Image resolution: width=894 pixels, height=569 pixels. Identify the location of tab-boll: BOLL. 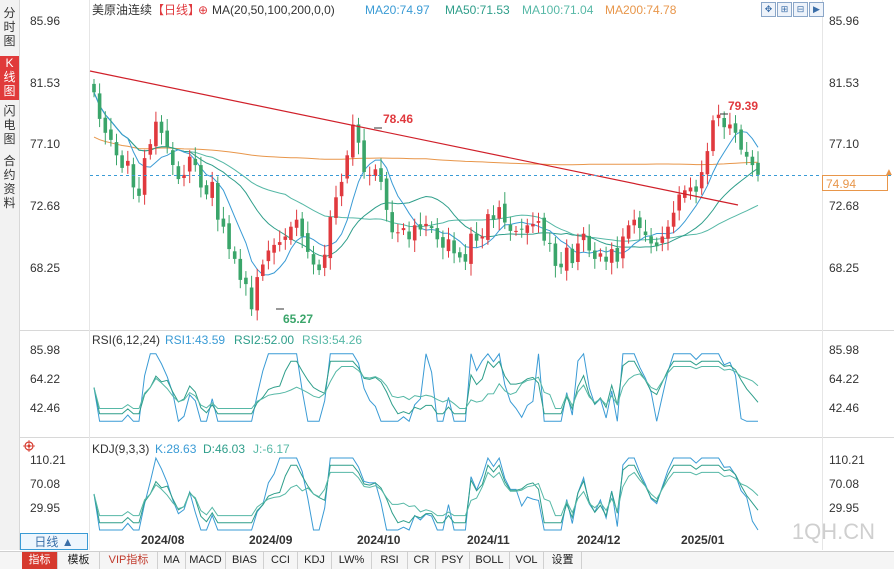
(490, 560).